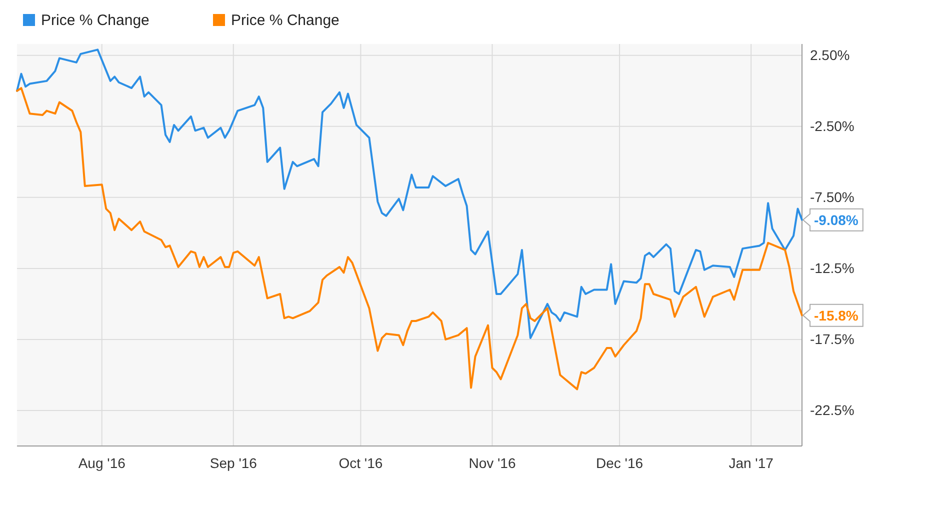 This screenshot has height=506, width=931. Describe the element at coordinates (620, 462) in the screenshot. I see `x-tick-label: Dec '16` at that location.